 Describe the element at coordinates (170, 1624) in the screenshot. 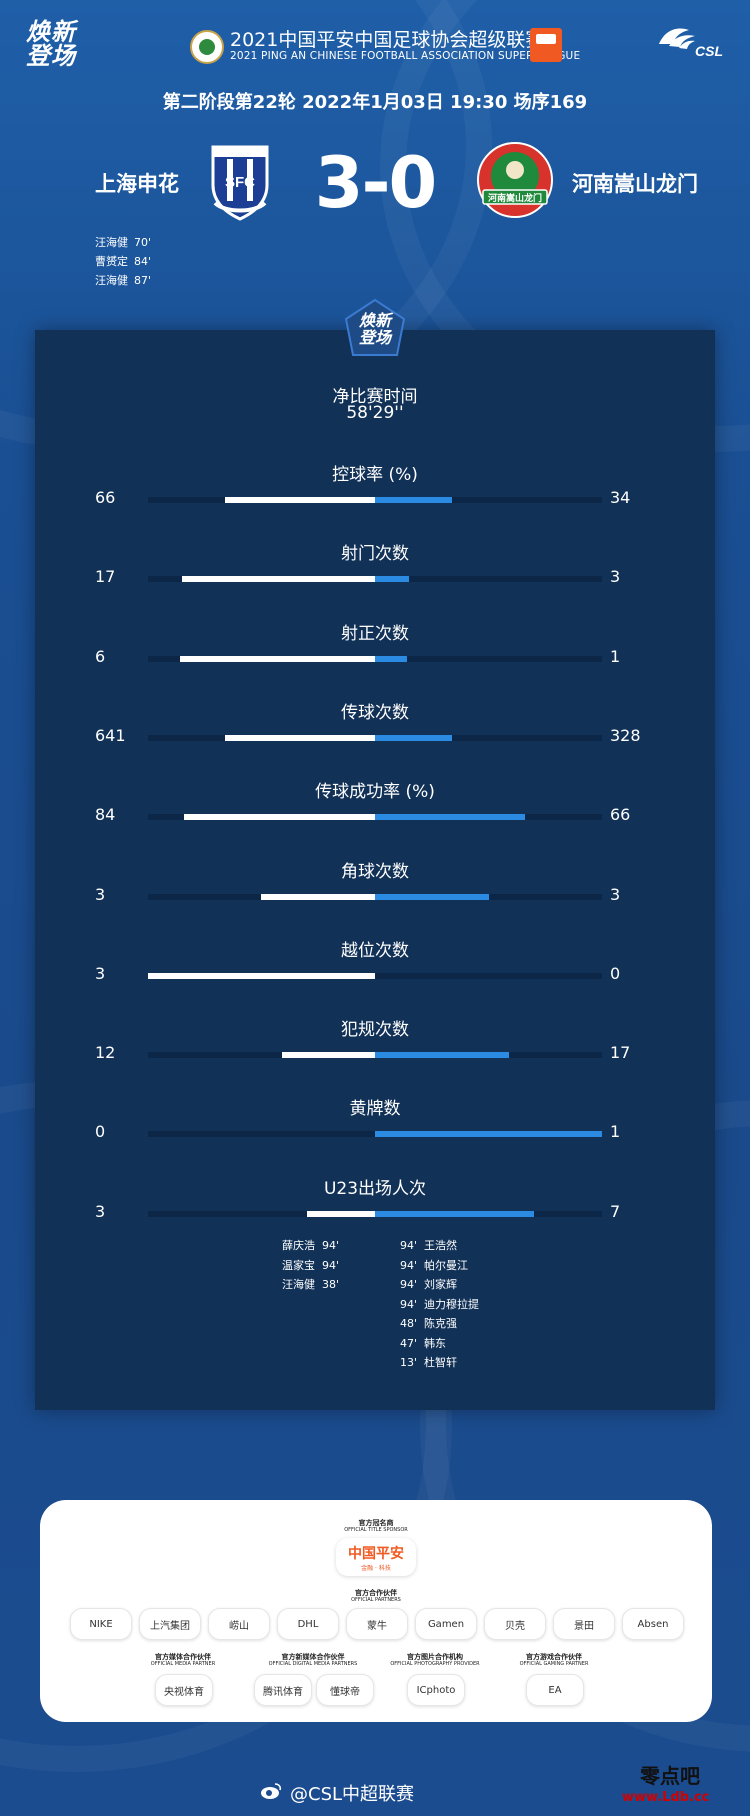

I see `partner-logo: 上汽集团` at that location.